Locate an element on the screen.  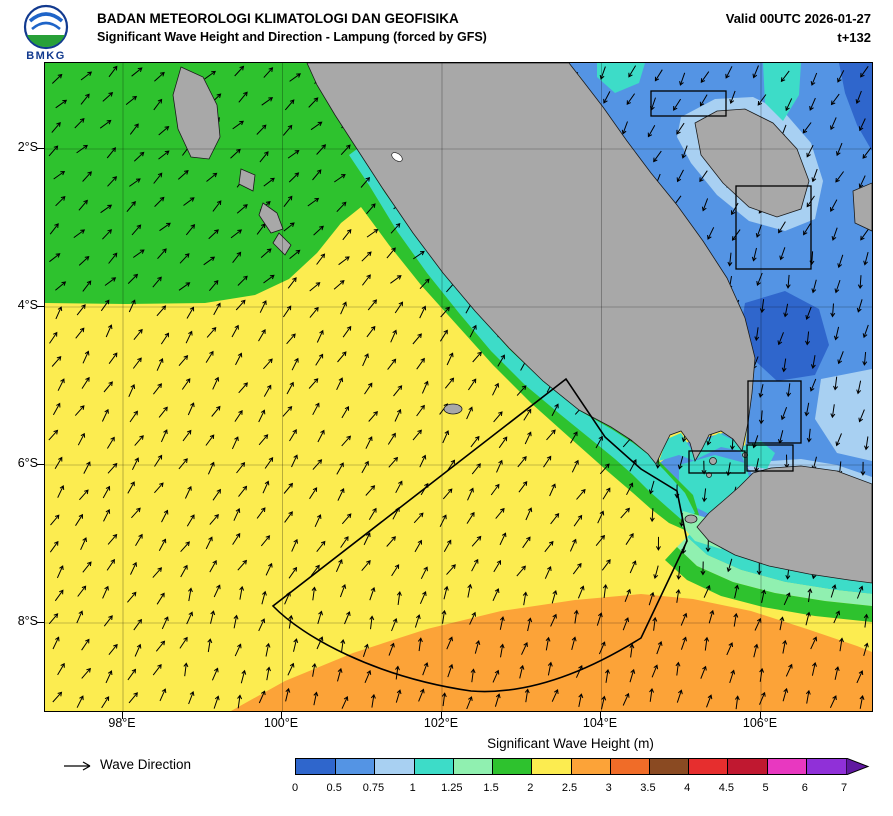
bmkg-logo: BMKG is located at coordinates (46, 33).